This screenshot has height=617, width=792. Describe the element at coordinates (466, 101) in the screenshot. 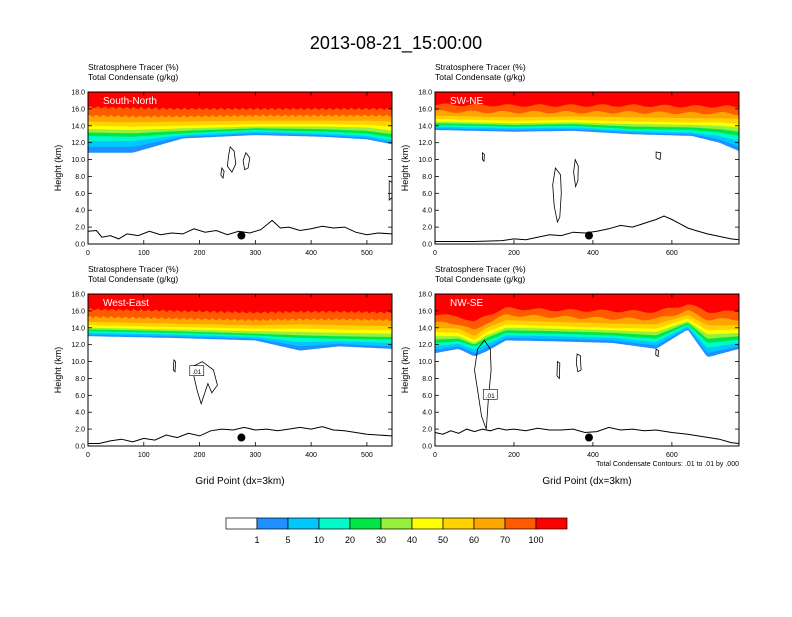

I see `panel-label: SW-NE` at that location.